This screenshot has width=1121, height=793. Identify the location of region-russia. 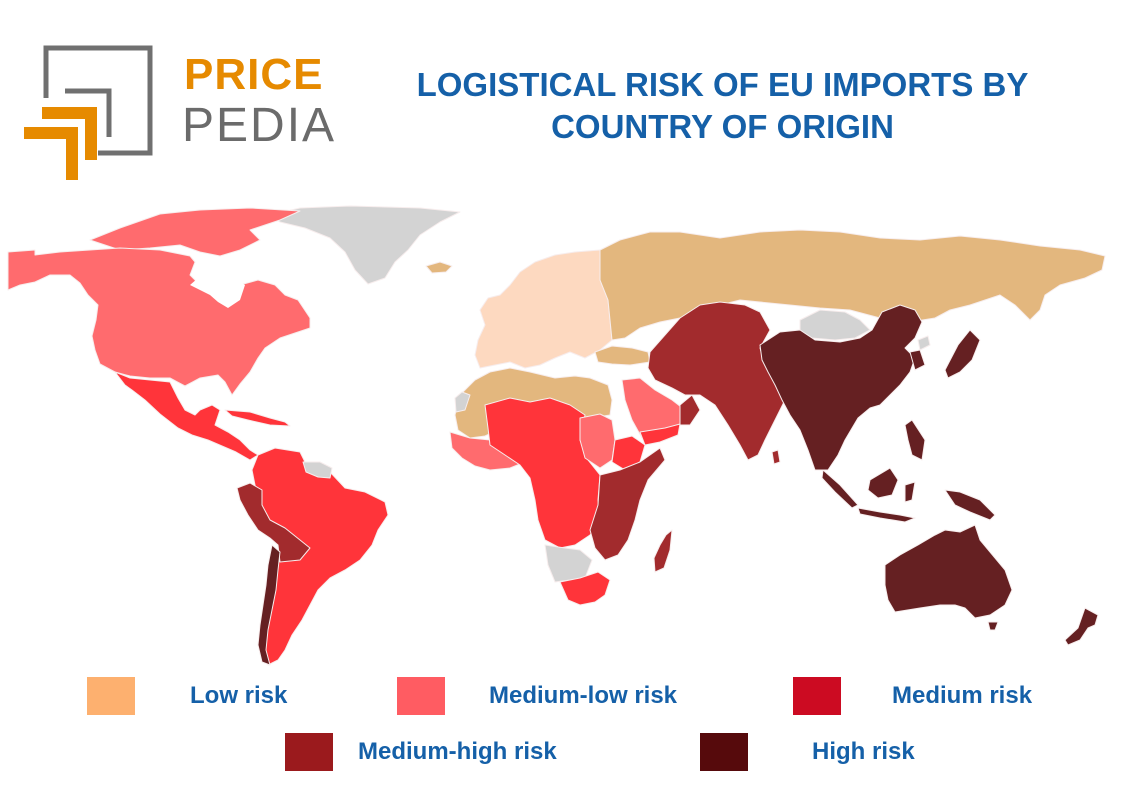
(852, 285).